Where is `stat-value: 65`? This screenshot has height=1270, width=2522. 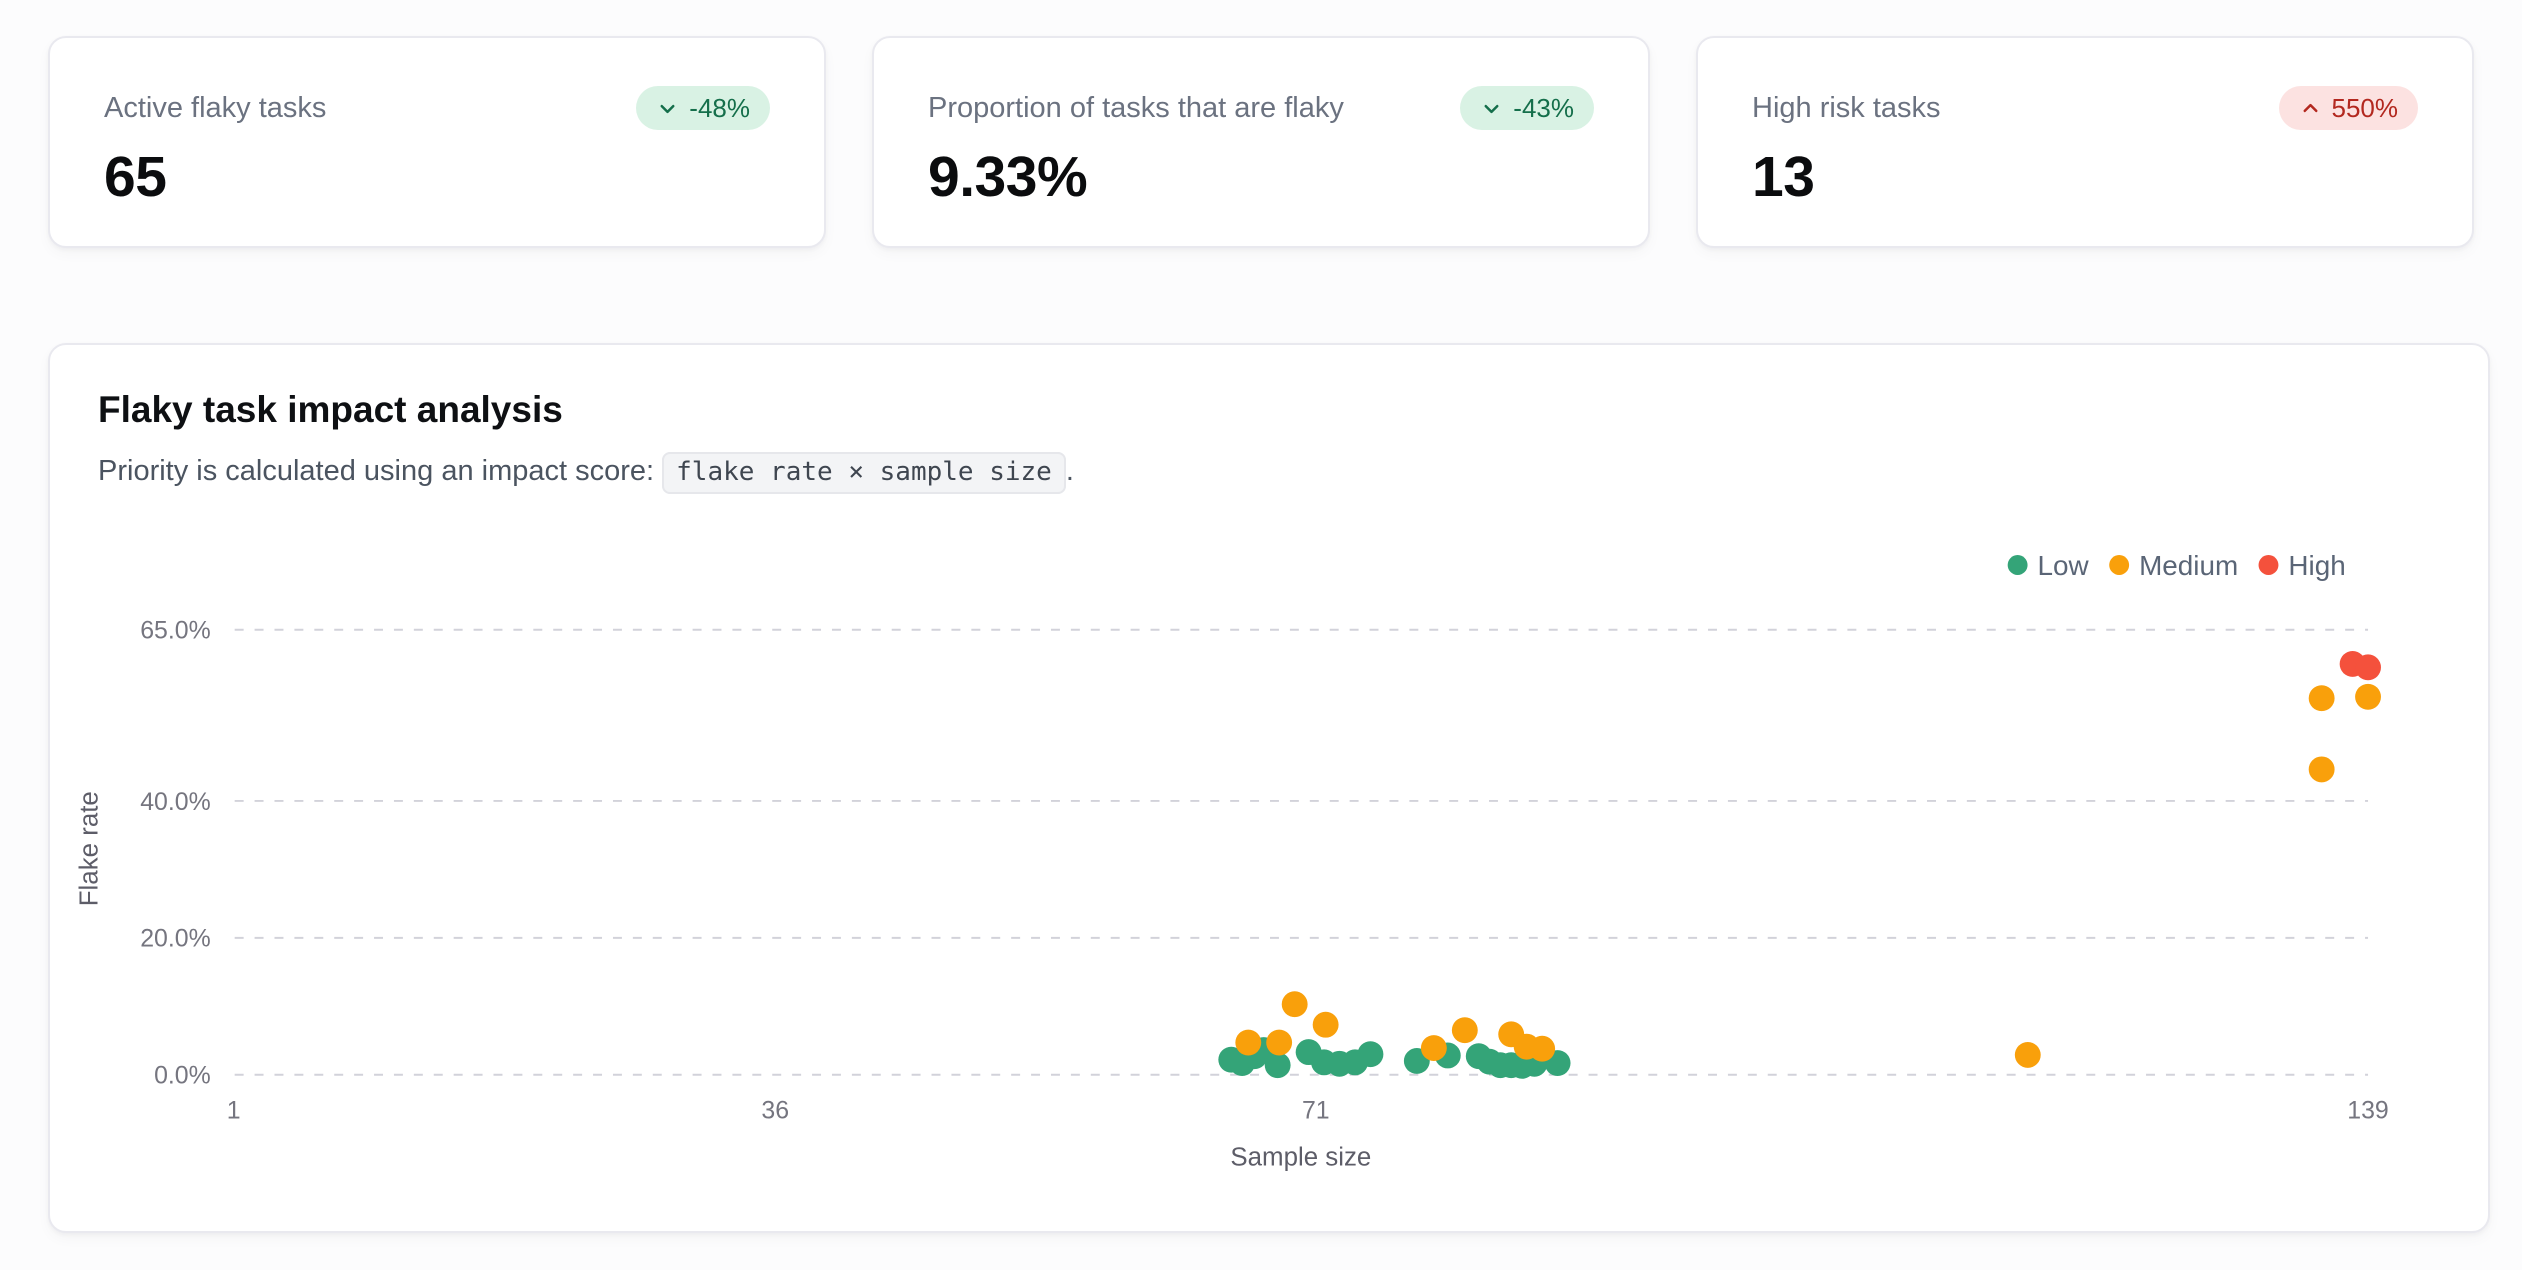 stat-value: 65 is located at coordinates (135, 177).